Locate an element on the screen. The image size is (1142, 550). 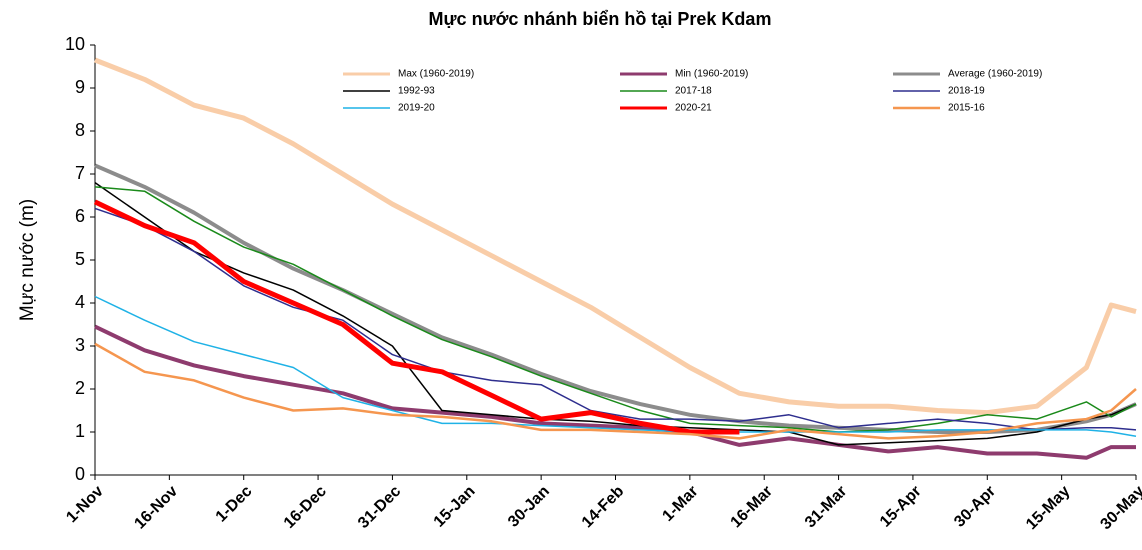
y-tick-label: 3 is located at coordinates (80, 345).